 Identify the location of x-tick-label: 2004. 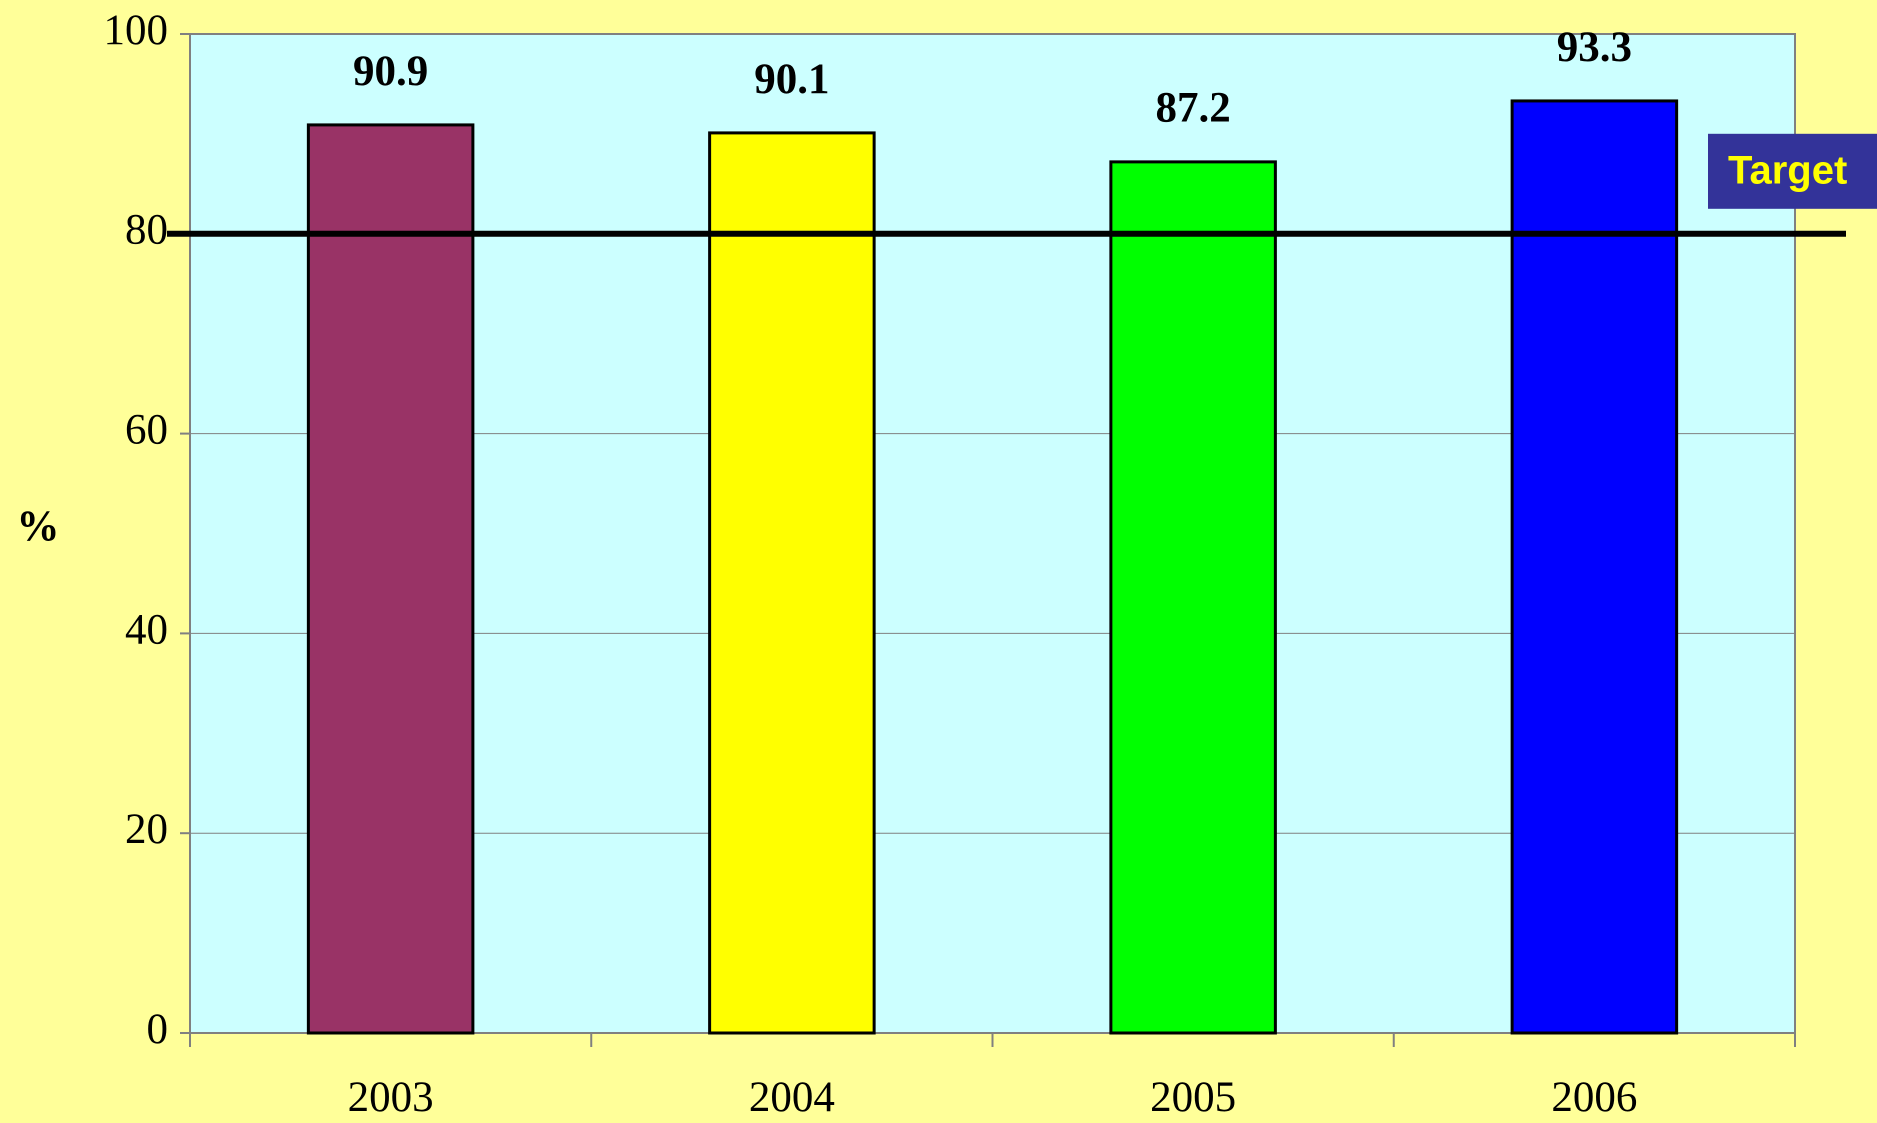
(792, 1097).